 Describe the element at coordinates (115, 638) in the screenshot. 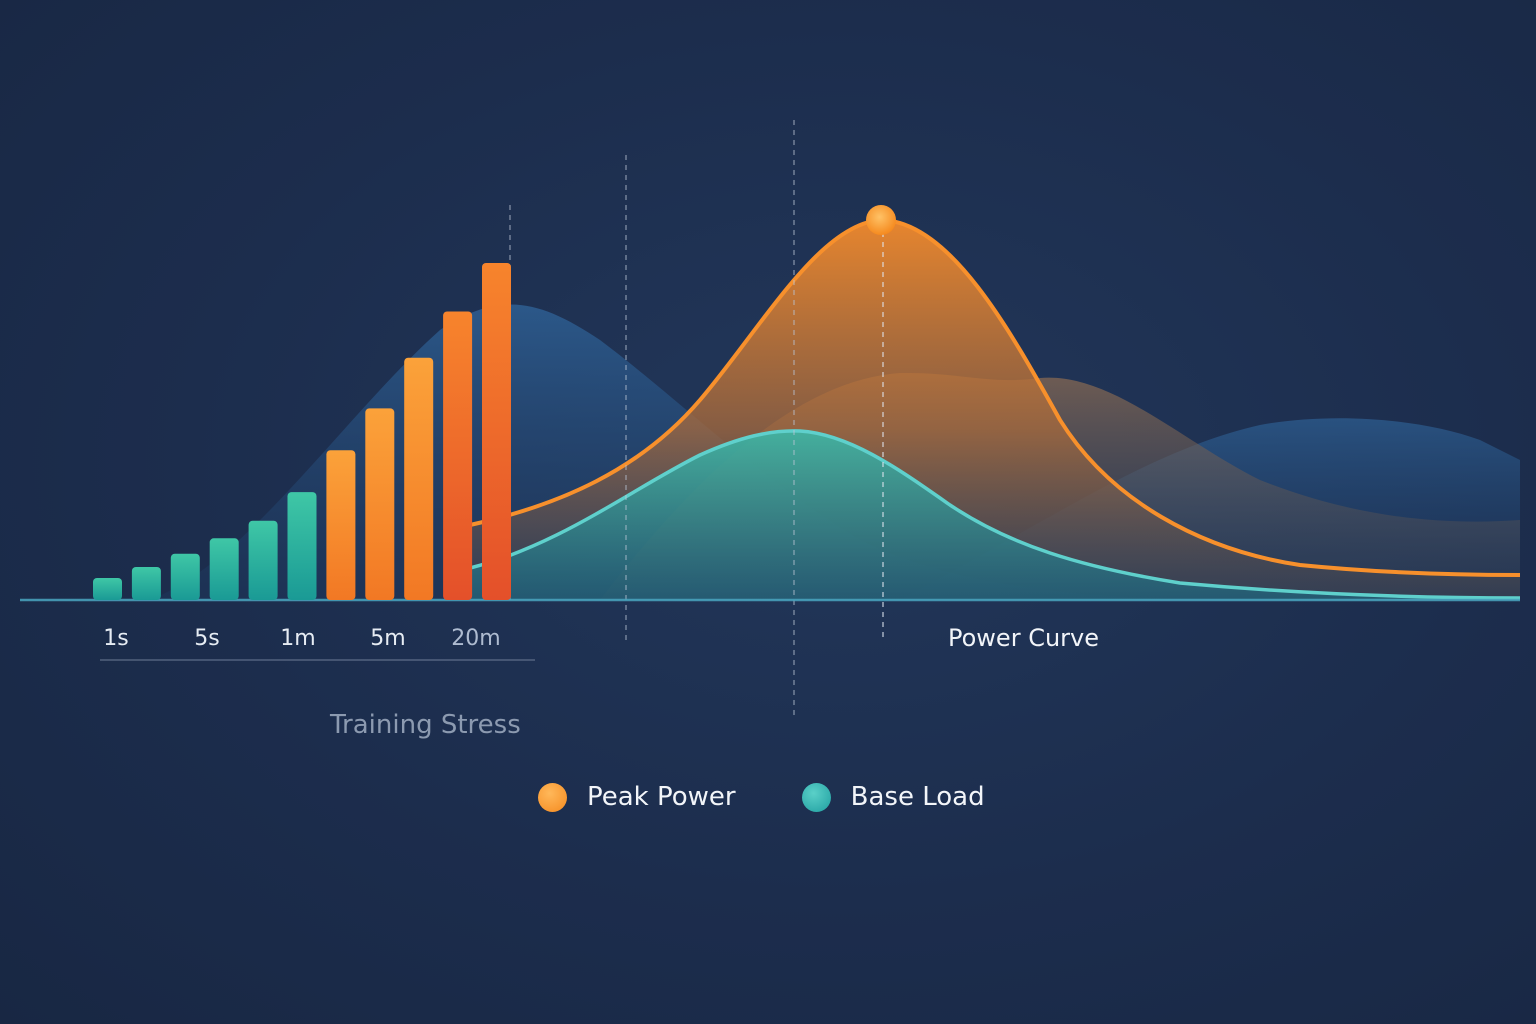

I see `tick-label-1s: 1s` at that location.